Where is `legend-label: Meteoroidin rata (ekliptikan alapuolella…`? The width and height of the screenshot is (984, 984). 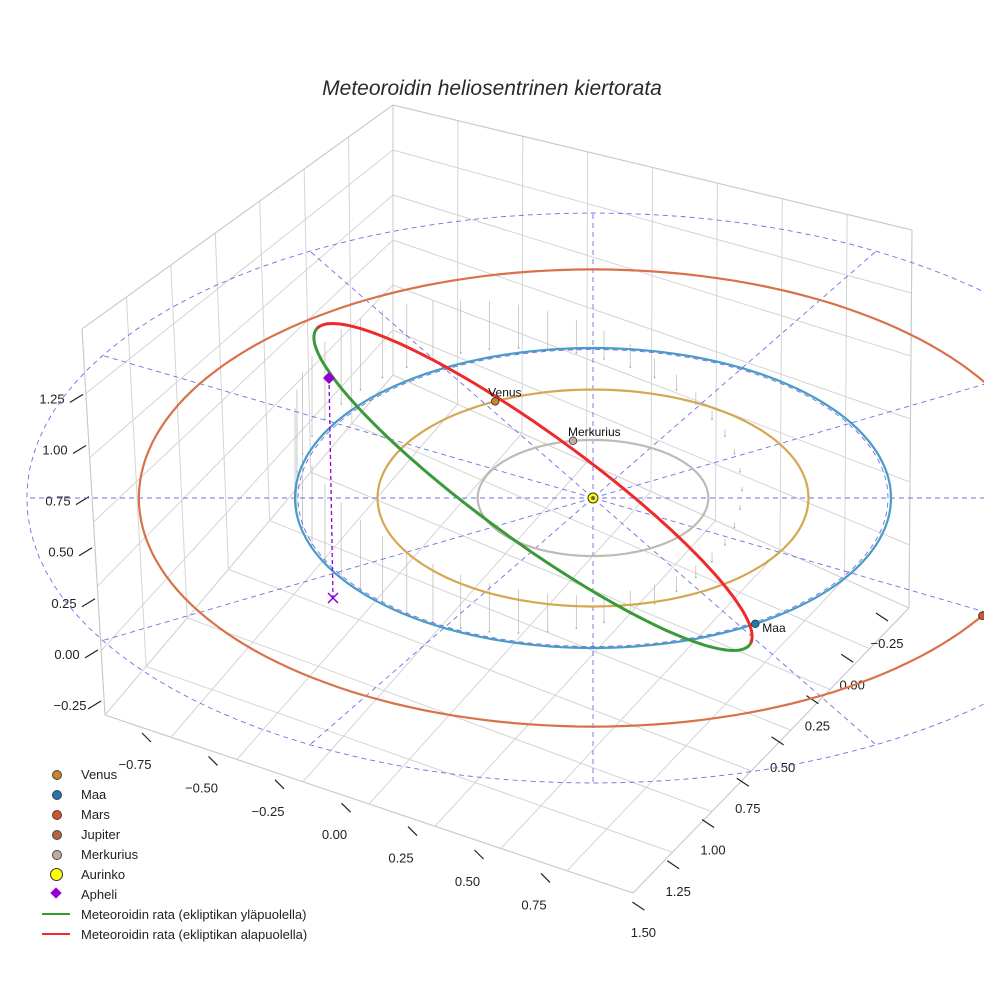
legend-label: Meteoroidin rata (ekliptikan alapuolella… is located at coordinates (194, 934).